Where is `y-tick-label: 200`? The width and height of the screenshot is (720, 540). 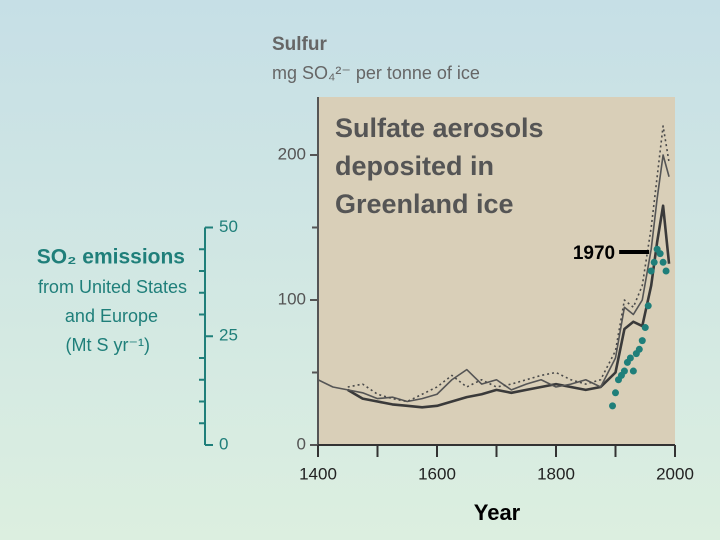
y-tick-label: 200 is located at coordinates (292, 153).